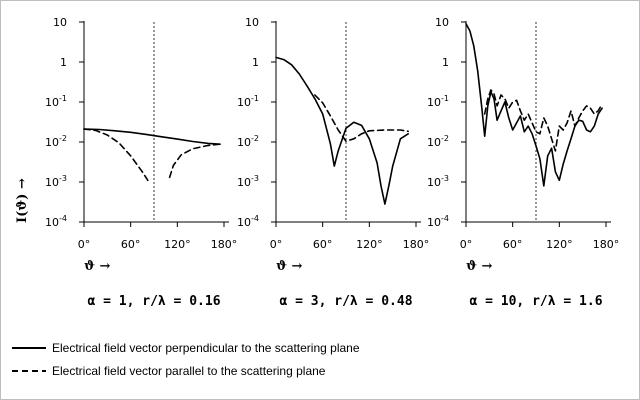 The width and height of the screenshot is (640, 400). Describe the element at coordinates (153, 301) in the screenshot. I see `panel-title: α = 1, r/λ = 0.16` at that location.